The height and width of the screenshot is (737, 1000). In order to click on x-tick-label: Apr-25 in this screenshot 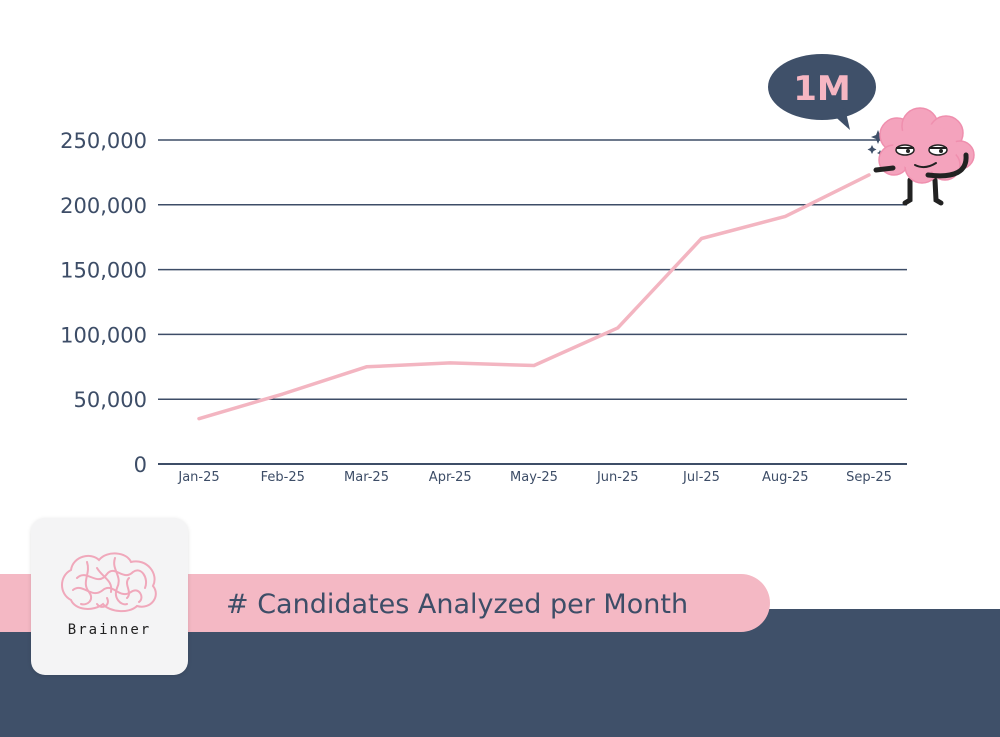, I will do `click(450, 477)`.